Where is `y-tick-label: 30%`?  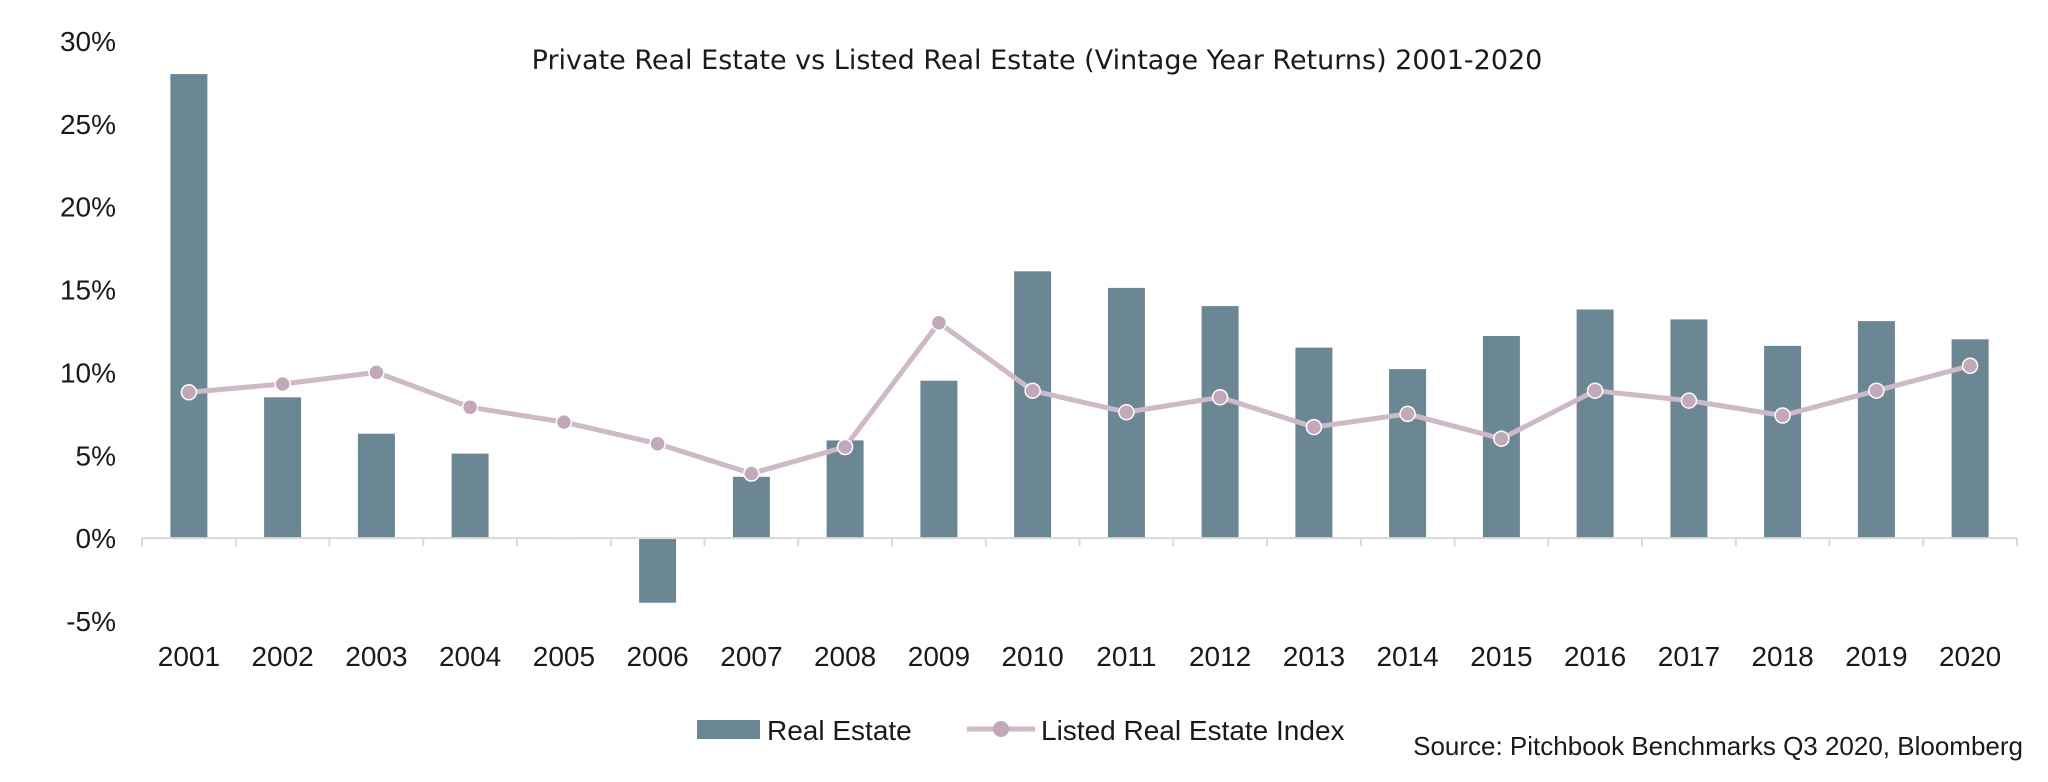 y-tick-label: 30% is located at coordinates (88, 41).